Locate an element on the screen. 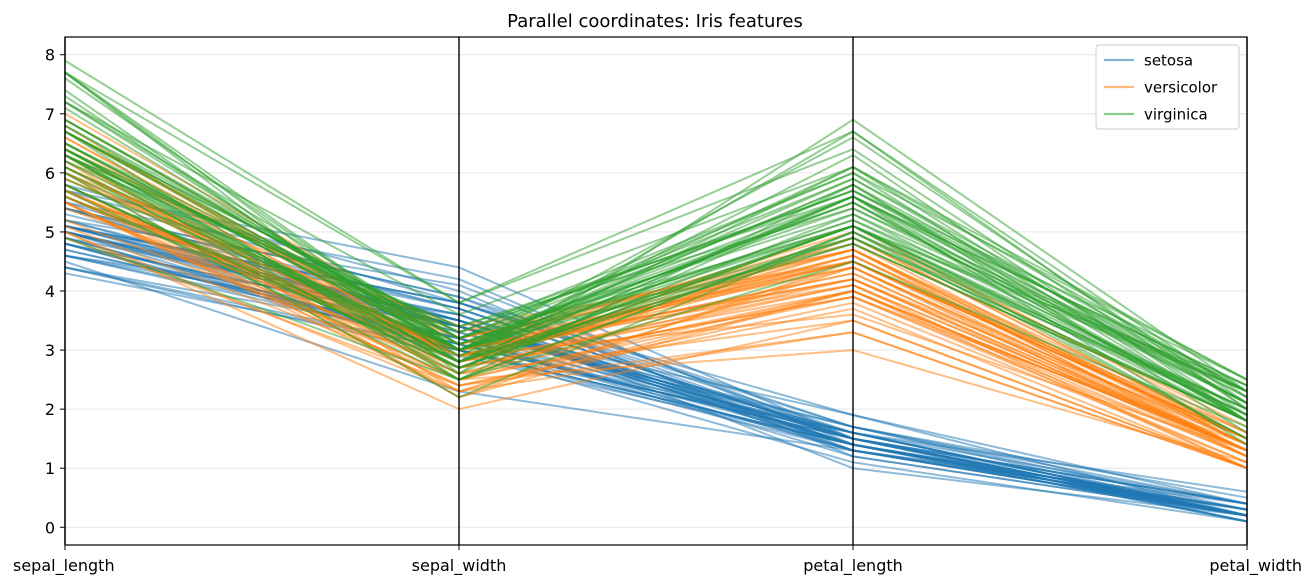  y-tick-label-3: 3 is located at coordinates (50, 350).